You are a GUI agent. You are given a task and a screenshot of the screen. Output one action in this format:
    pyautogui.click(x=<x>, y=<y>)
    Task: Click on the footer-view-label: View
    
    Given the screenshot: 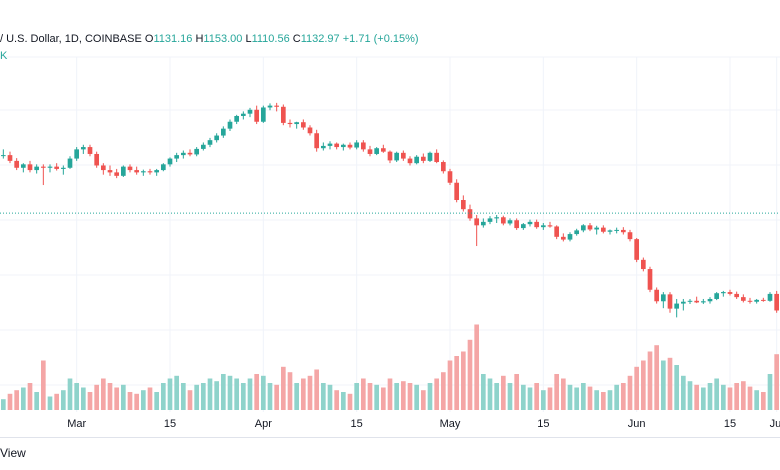 What is the action you would take?
    pyautogui.click(x=13, y=453)
    